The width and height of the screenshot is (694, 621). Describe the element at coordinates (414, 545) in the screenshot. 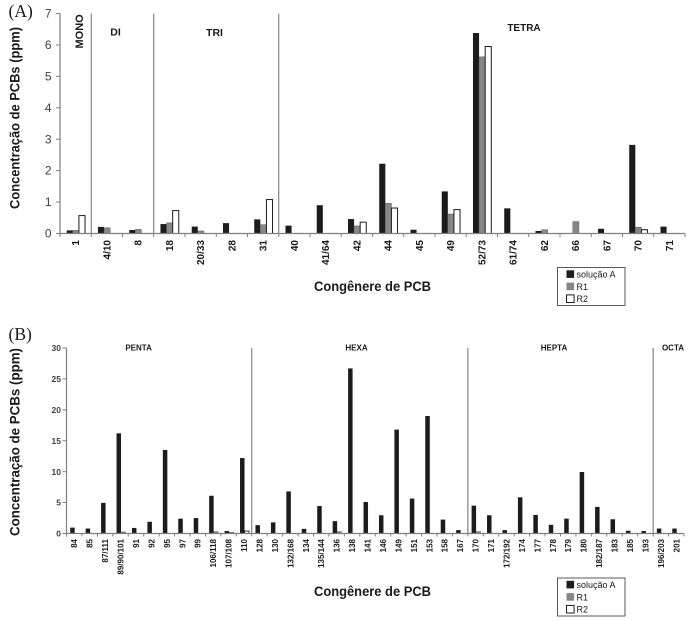

I see `svg-text: 151` at that location.